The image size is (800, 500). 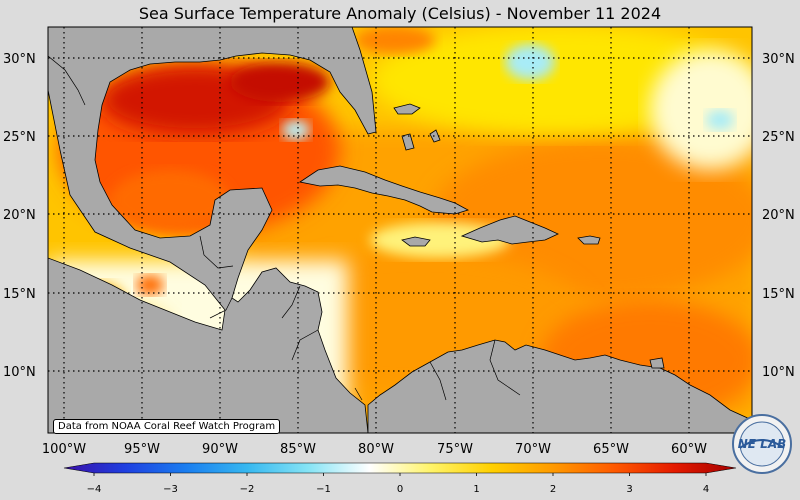 I want to click on colorbar-tick-label: −3, so click(x=170, y=489).